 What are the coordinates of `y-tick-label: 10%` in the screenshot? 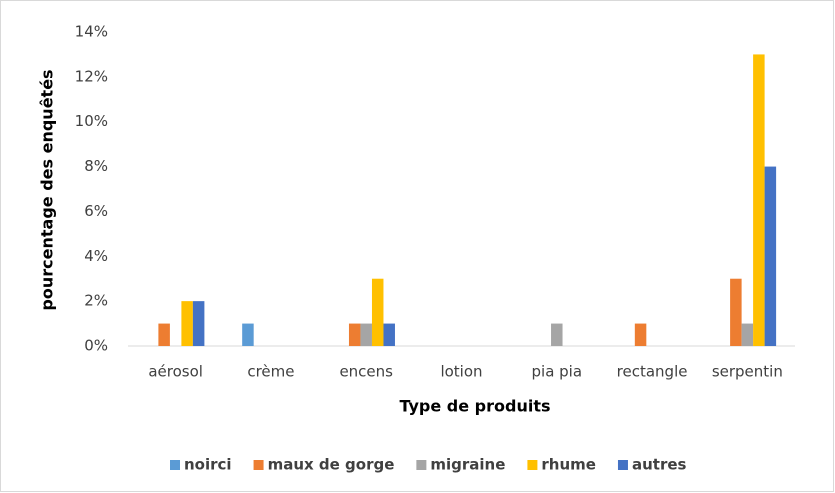 It's located at (91, 121).